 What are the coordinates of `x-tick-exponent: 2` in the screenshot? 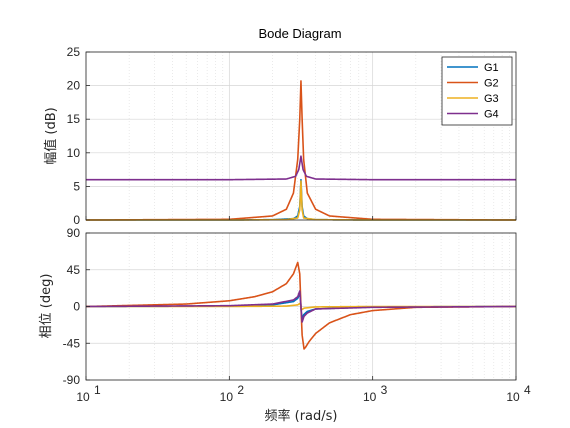 It's located at (240, 390).